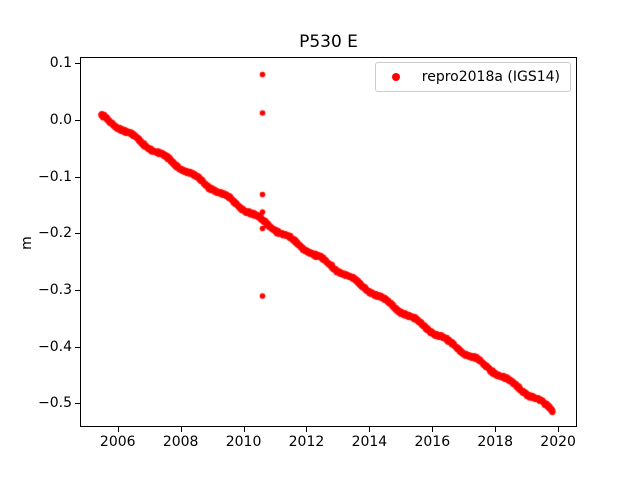 The image size is (640, 480). Describe the element at coordinates (243, 442) in the screenshot. I see `x-tick-label: 2010` at that location.